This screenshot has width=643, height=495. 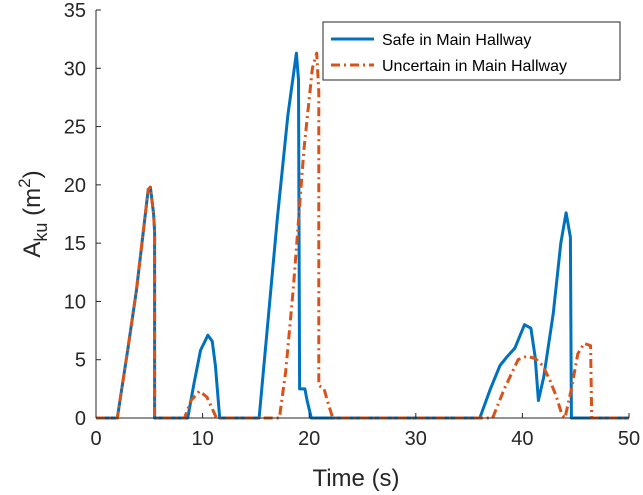 I want to click on y-axis-title: Aku (m2), so click(x=33, y=213).